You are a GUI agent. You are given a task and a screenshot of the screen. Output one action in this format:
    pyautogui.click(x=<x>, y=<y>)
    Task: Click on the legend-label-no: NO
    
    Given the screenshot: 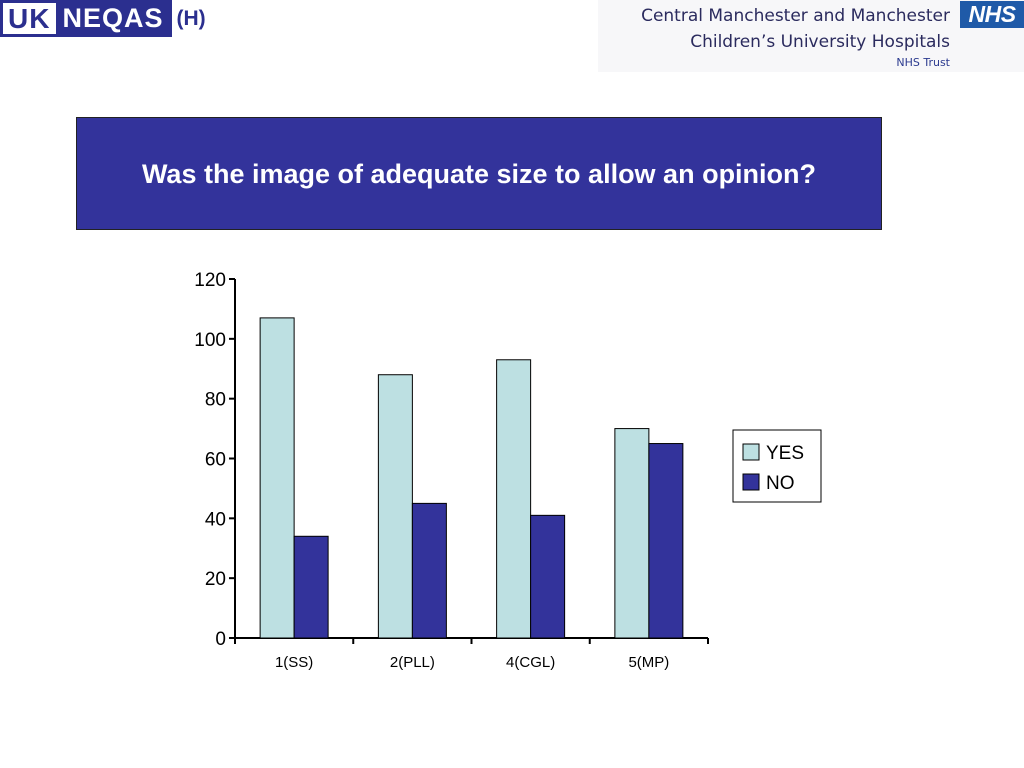 What is the action you would take?
    pyautogui.click(x=780, y=483)
    